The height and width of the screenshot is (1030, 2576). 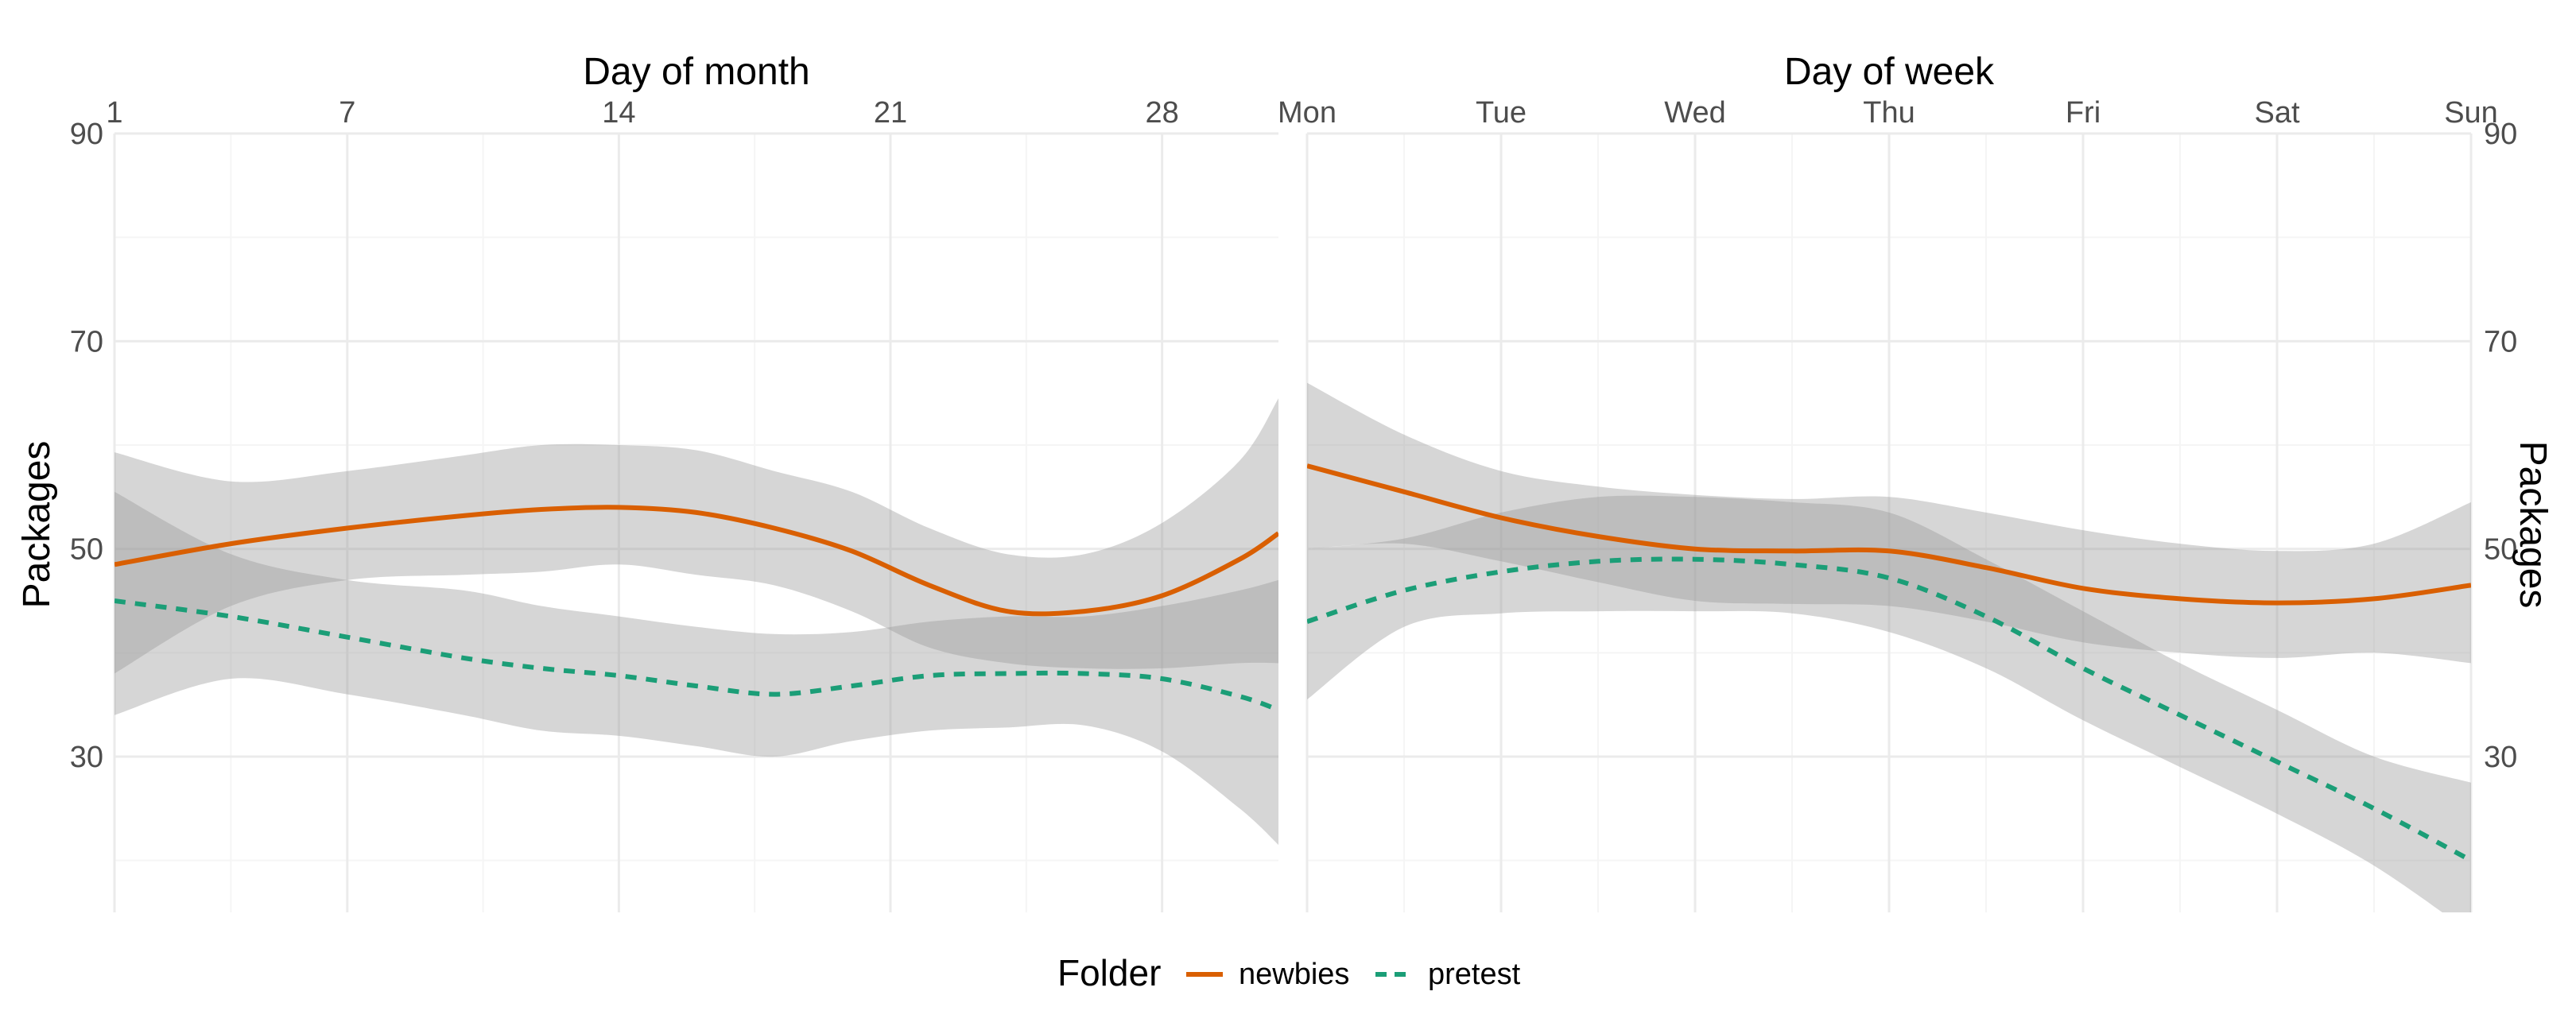 What do you see at coordinates (86, 757) in the screenshot?
I see `y-tick-label-left: 30` at bounding box center [86, 757].